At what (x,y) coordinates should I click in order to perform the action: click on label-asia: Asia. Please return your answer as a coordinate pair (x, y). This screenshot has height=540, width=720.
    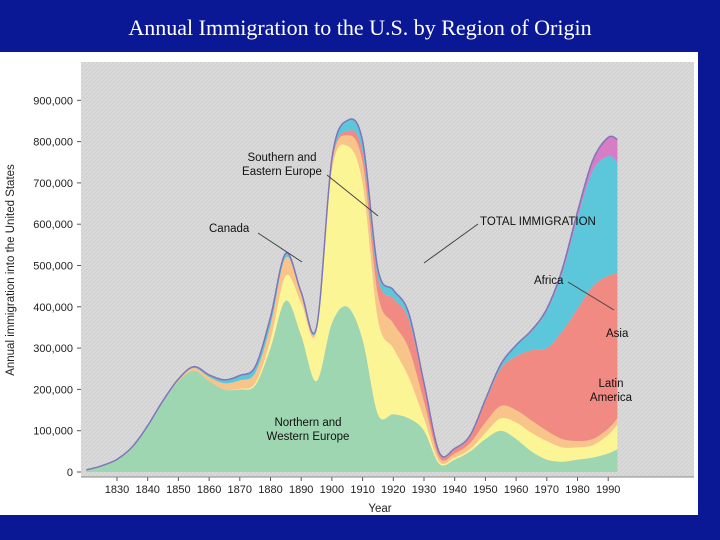
    Looking at the image, I should click on (617, 334).